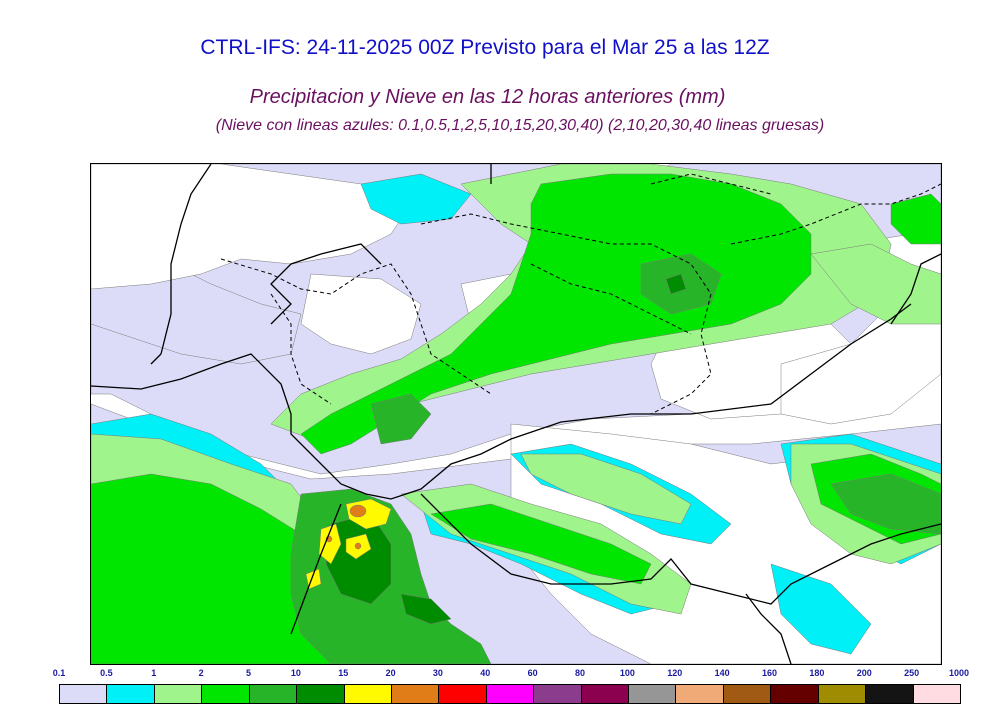 This screenshot has width=1000, height=707. What do you see at coordinates (295, 673) in the screenshot?
I see `legend-tick-label: 10` at bounding box center [295, 673].